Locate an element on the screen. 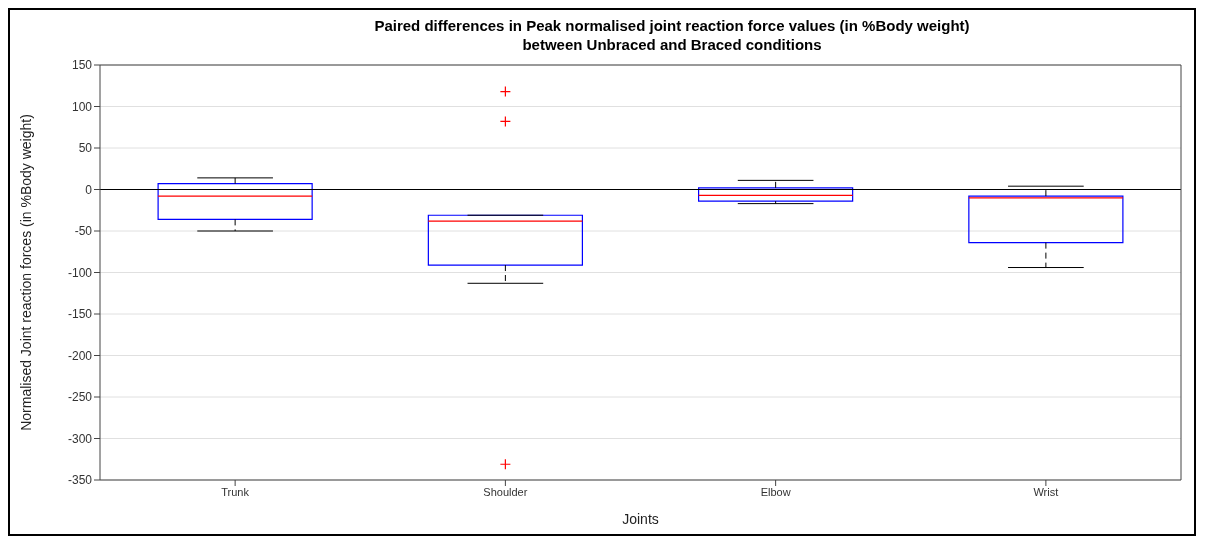  y-axis-title: Normalised Joint reaction forces (in %Body weight) is located at coordinates (25, 272).